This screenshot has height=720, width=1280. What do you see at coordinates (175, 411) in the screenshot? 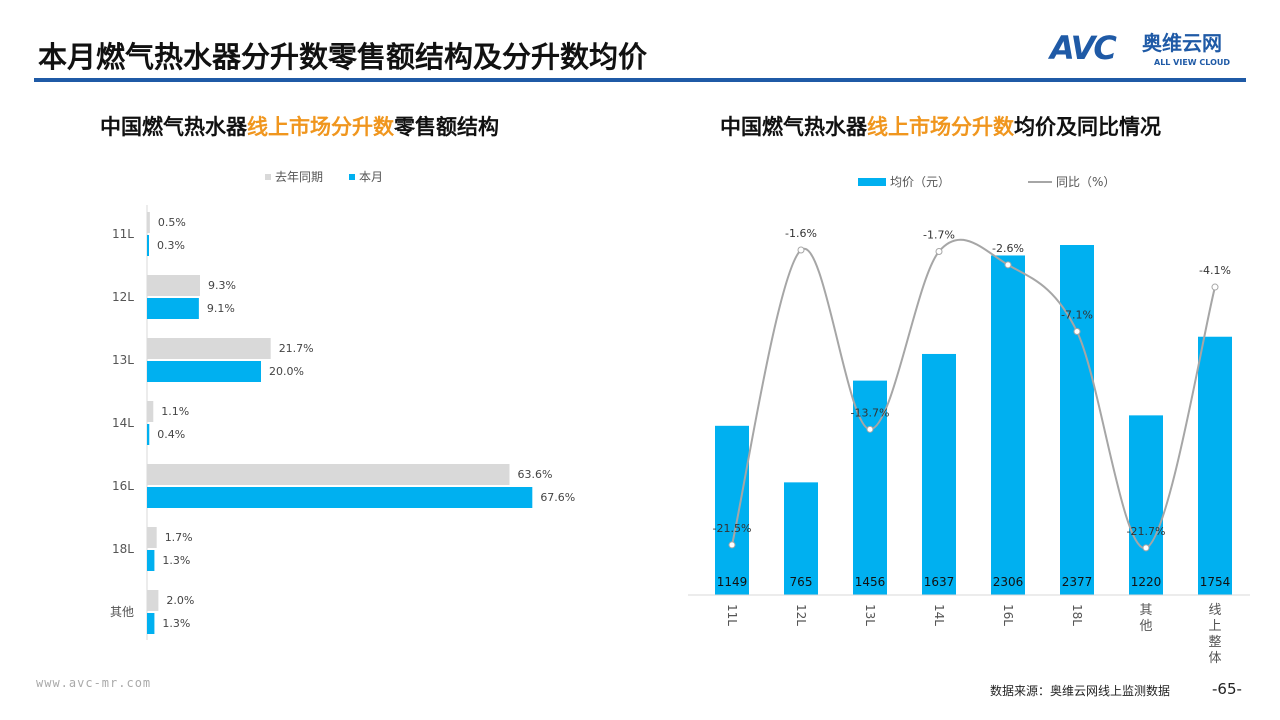
I see `data-label: 1.1%` at bounding box center [175, 411].